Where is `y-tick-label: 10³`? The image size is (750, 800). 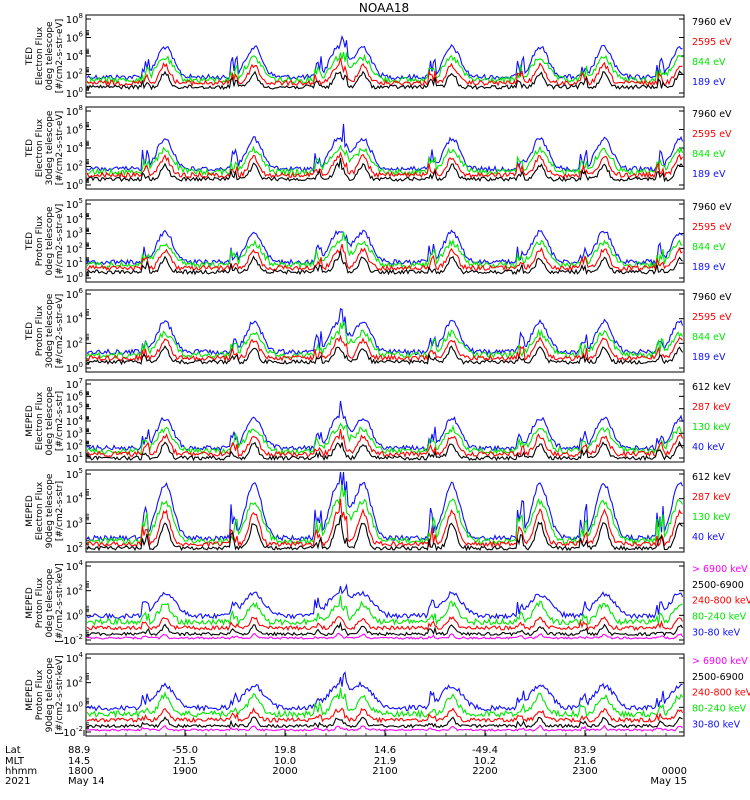
y-tick-label: 10³ is located at coordinates (74, 433).